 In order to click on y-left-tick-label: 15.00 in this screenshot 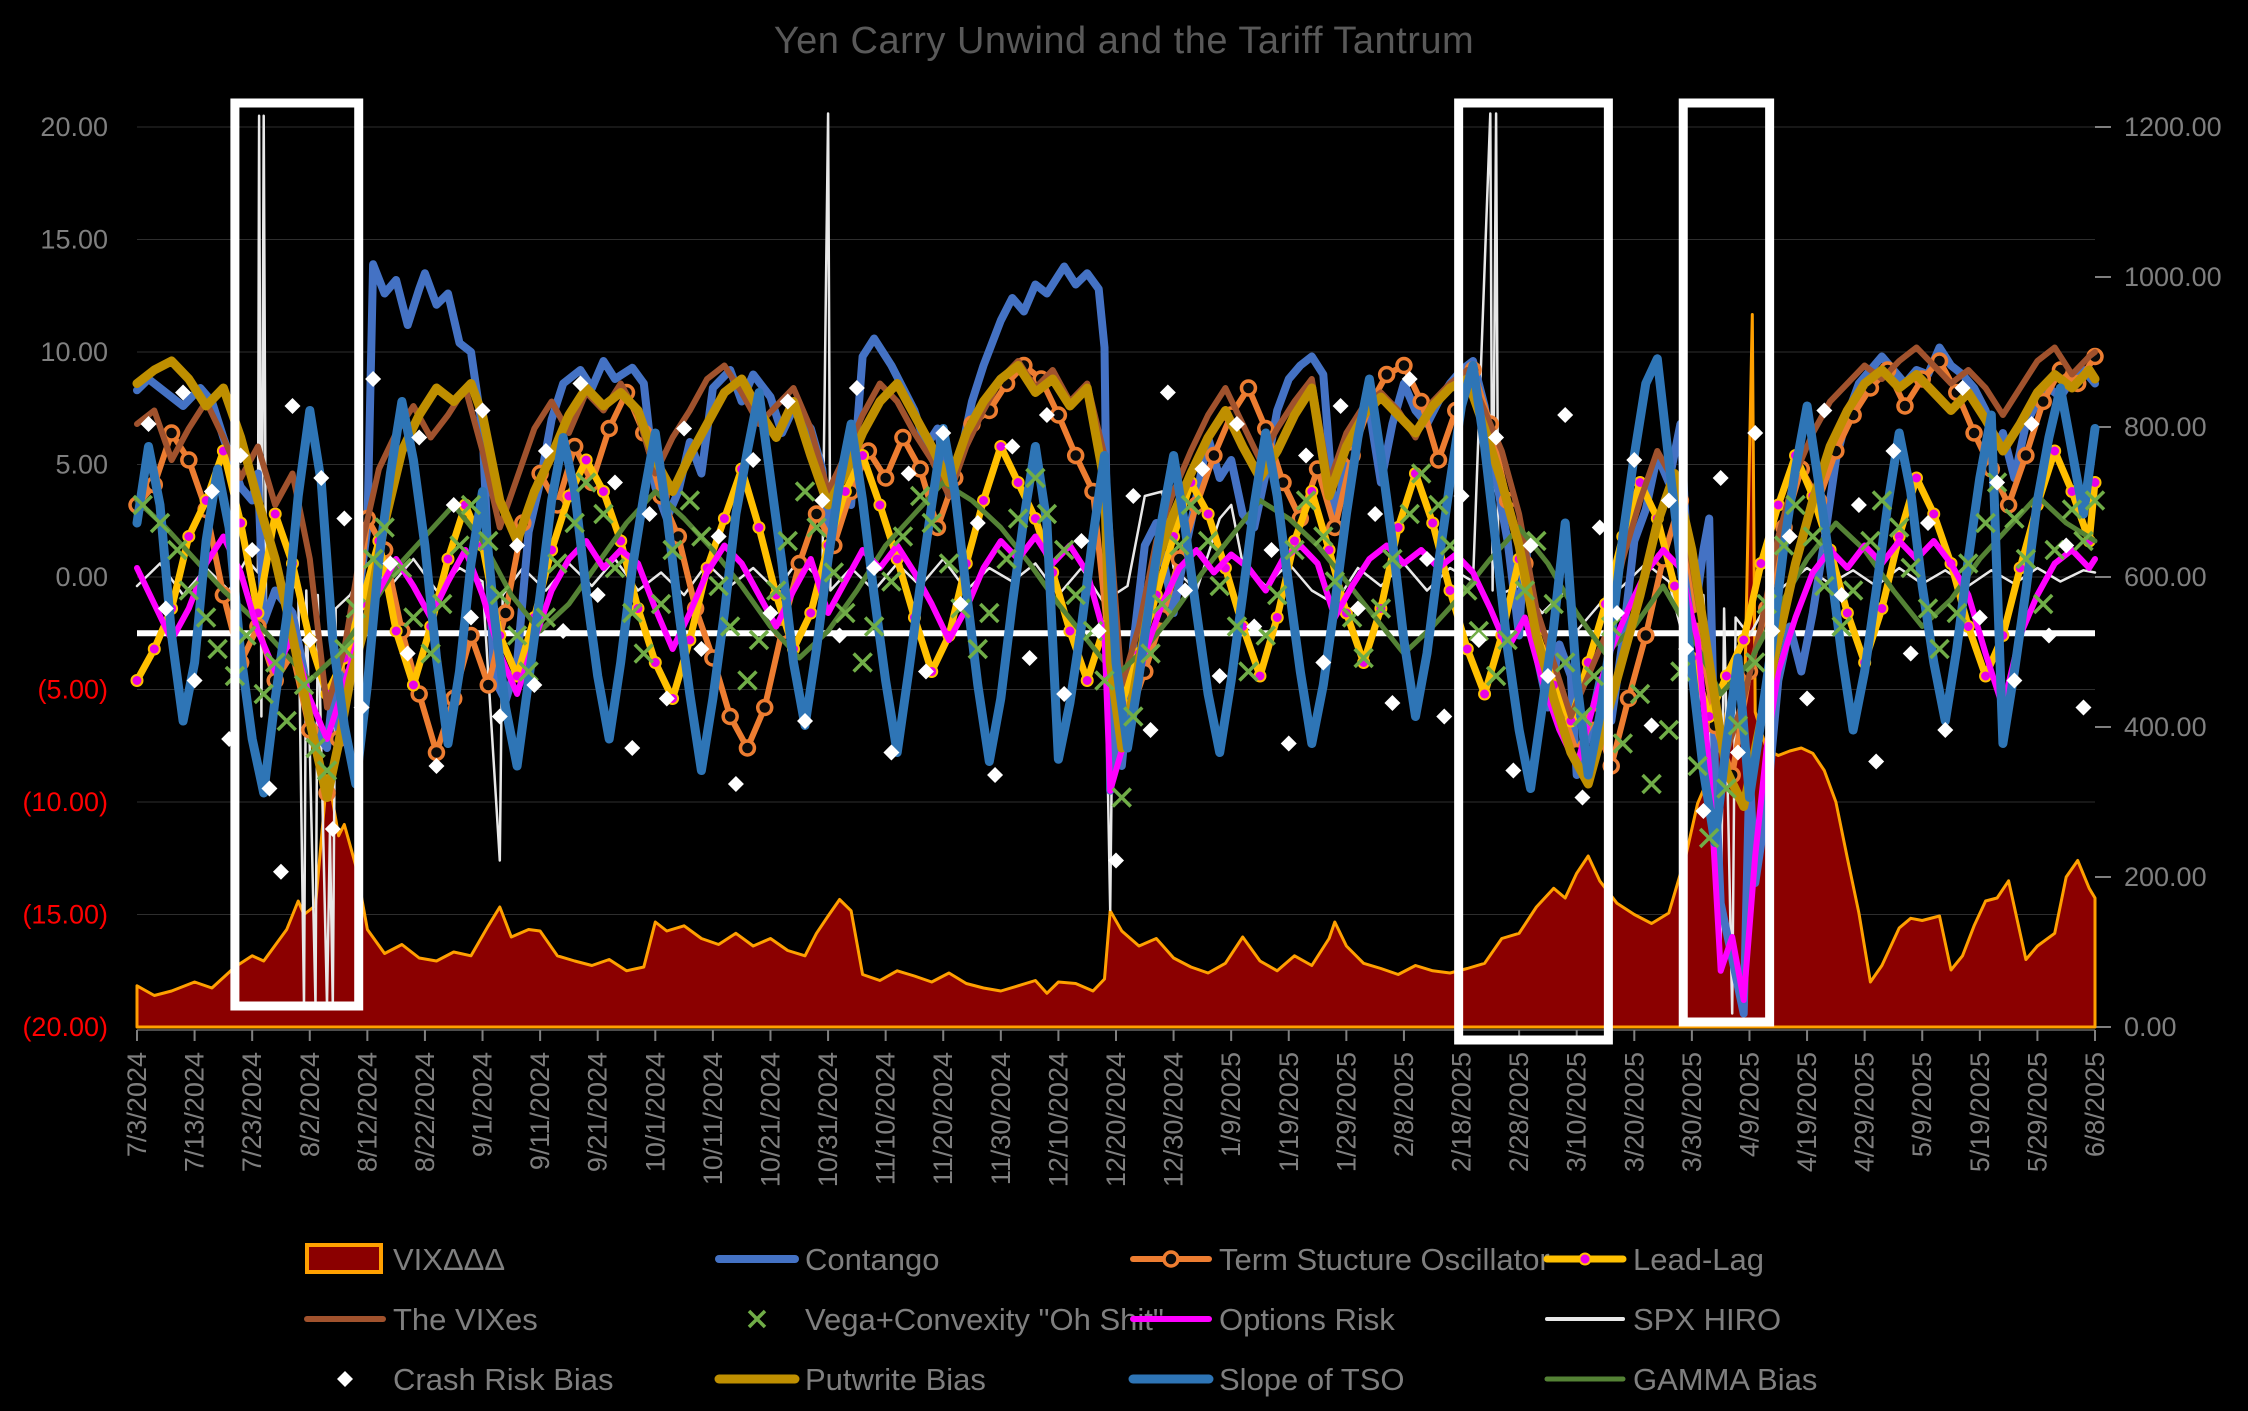, I will do `click(74, 240)`.